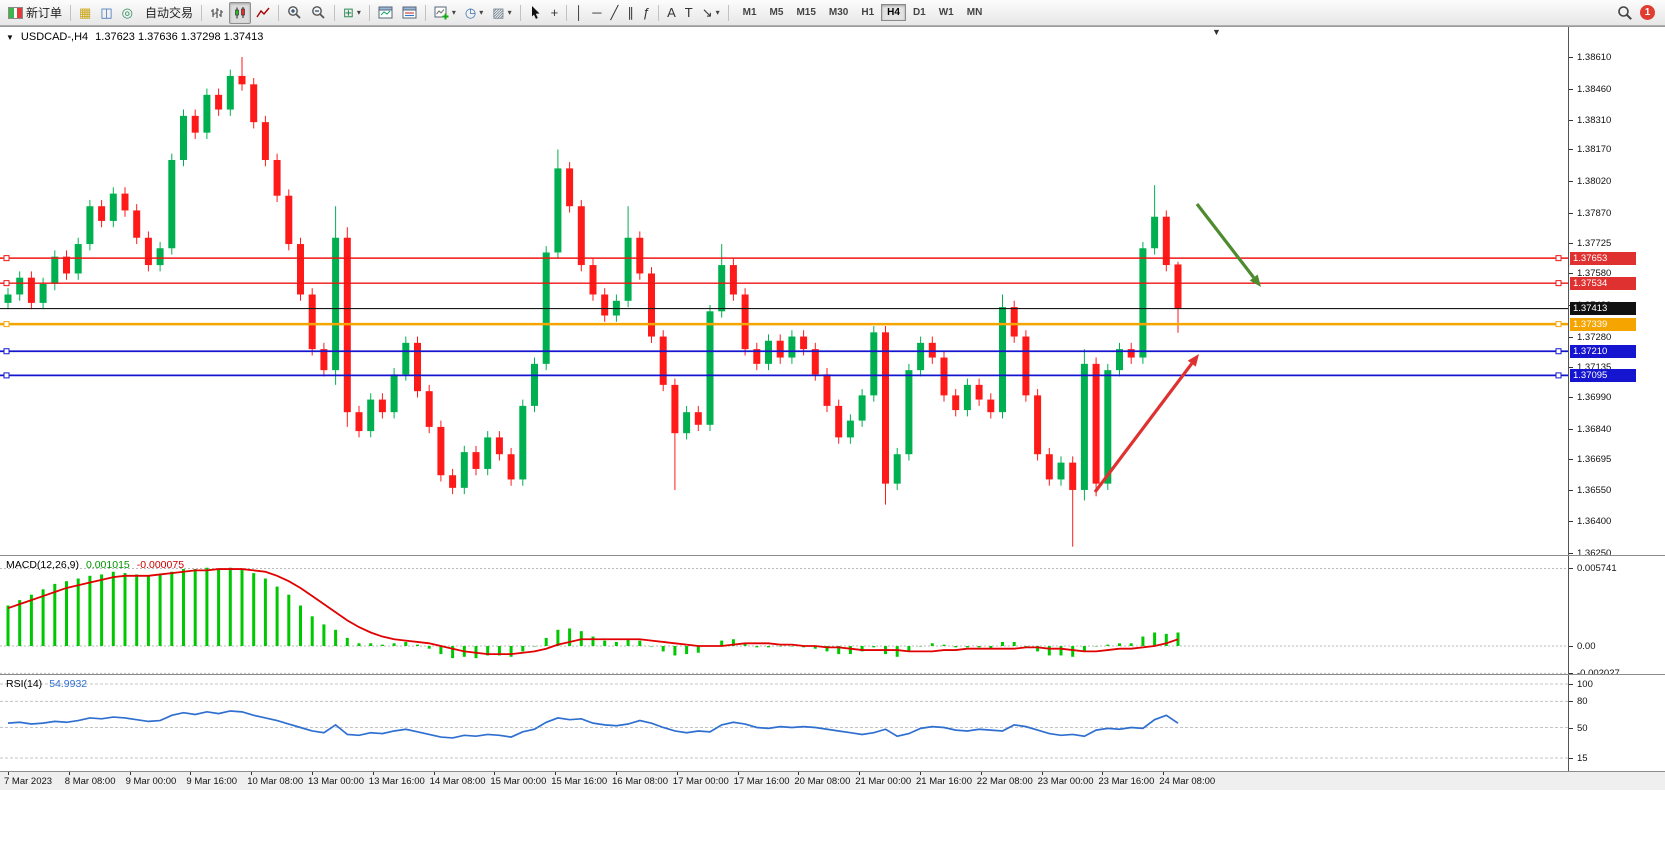  Describe the element at coordinates (776, 12) in the screenshot. I see `timeframe-m5: M5` at that location.